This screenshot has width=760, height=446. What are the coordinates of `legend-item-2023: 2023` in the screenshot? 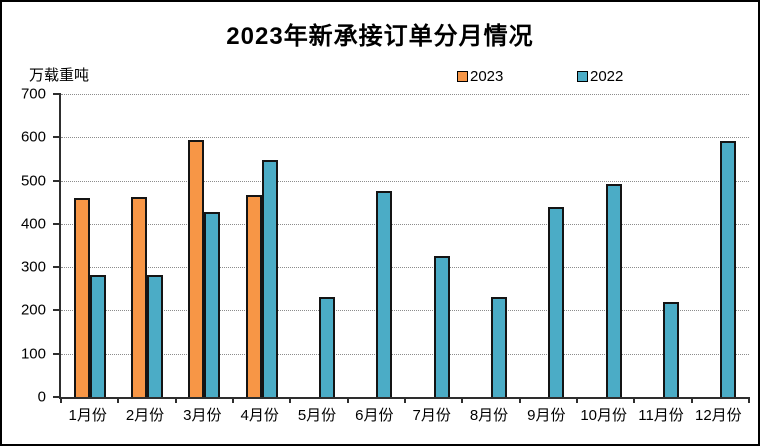 It's located at (480, 76).